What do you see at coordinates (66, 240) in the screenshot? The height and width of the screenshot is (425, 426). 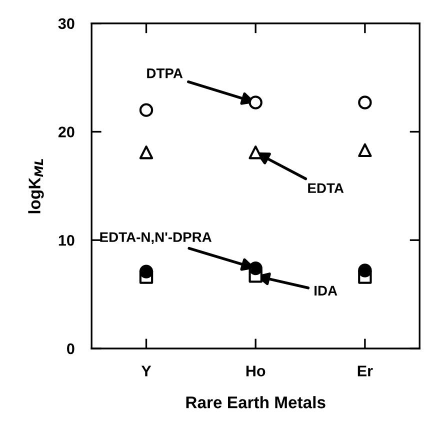 I see `y-tick-label: 10` at bounding box center [66, 240].